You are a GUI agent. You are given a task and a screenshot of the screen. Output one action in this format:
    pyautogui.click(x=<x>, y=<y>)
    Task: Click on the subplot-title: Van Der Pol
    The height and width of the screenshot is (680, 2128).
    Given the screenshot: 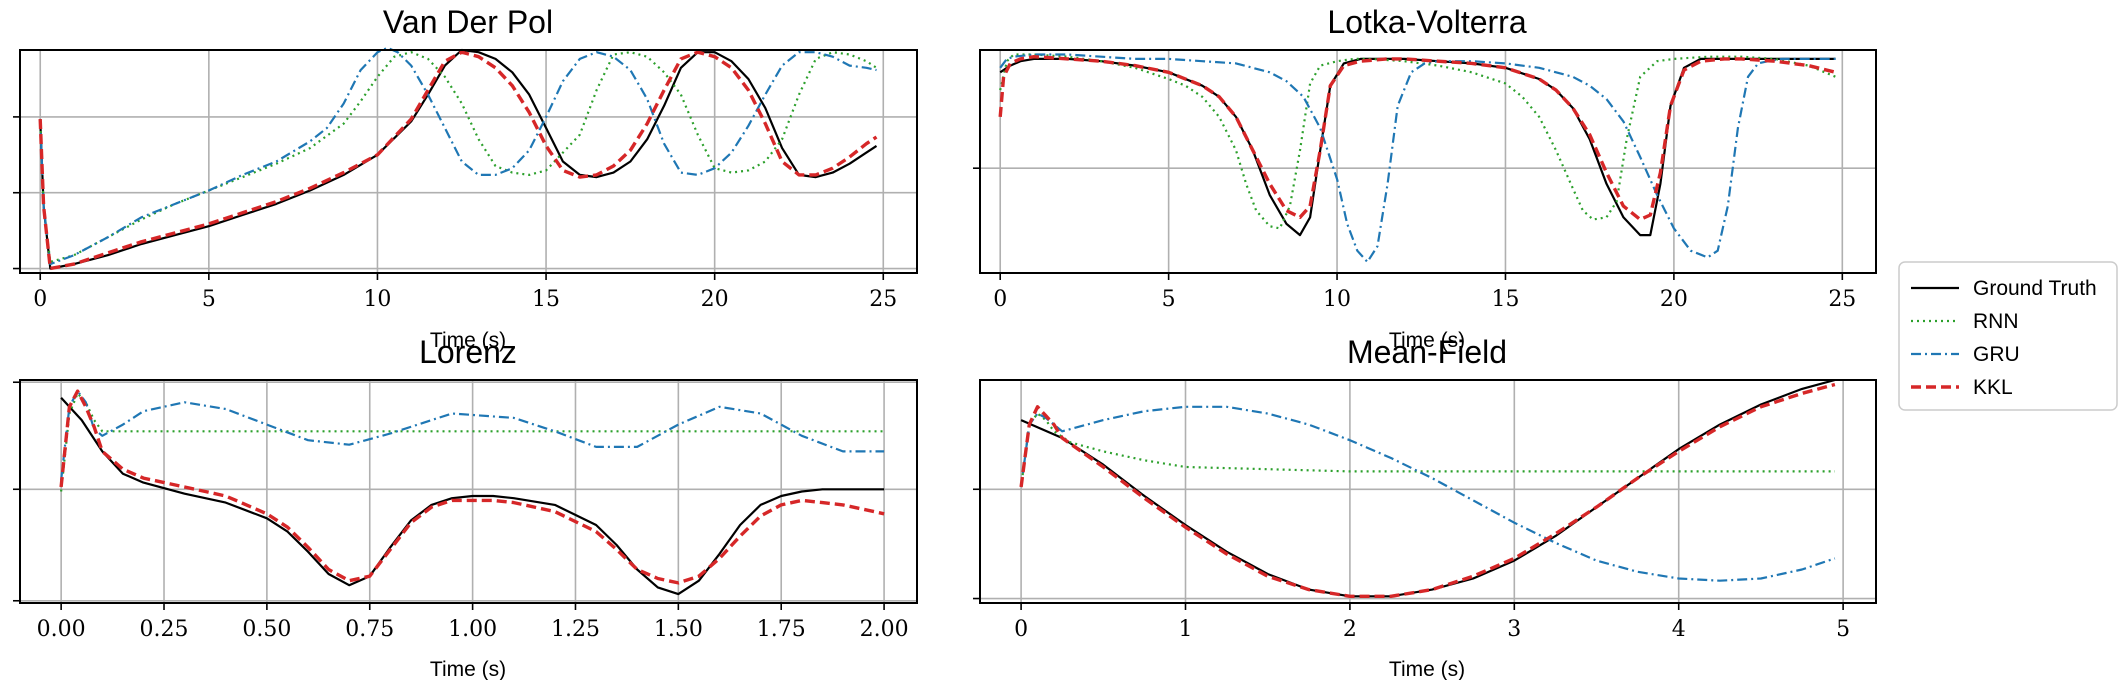 What is the action you would take?
    pyautogui.click(x=468, y=22)
    